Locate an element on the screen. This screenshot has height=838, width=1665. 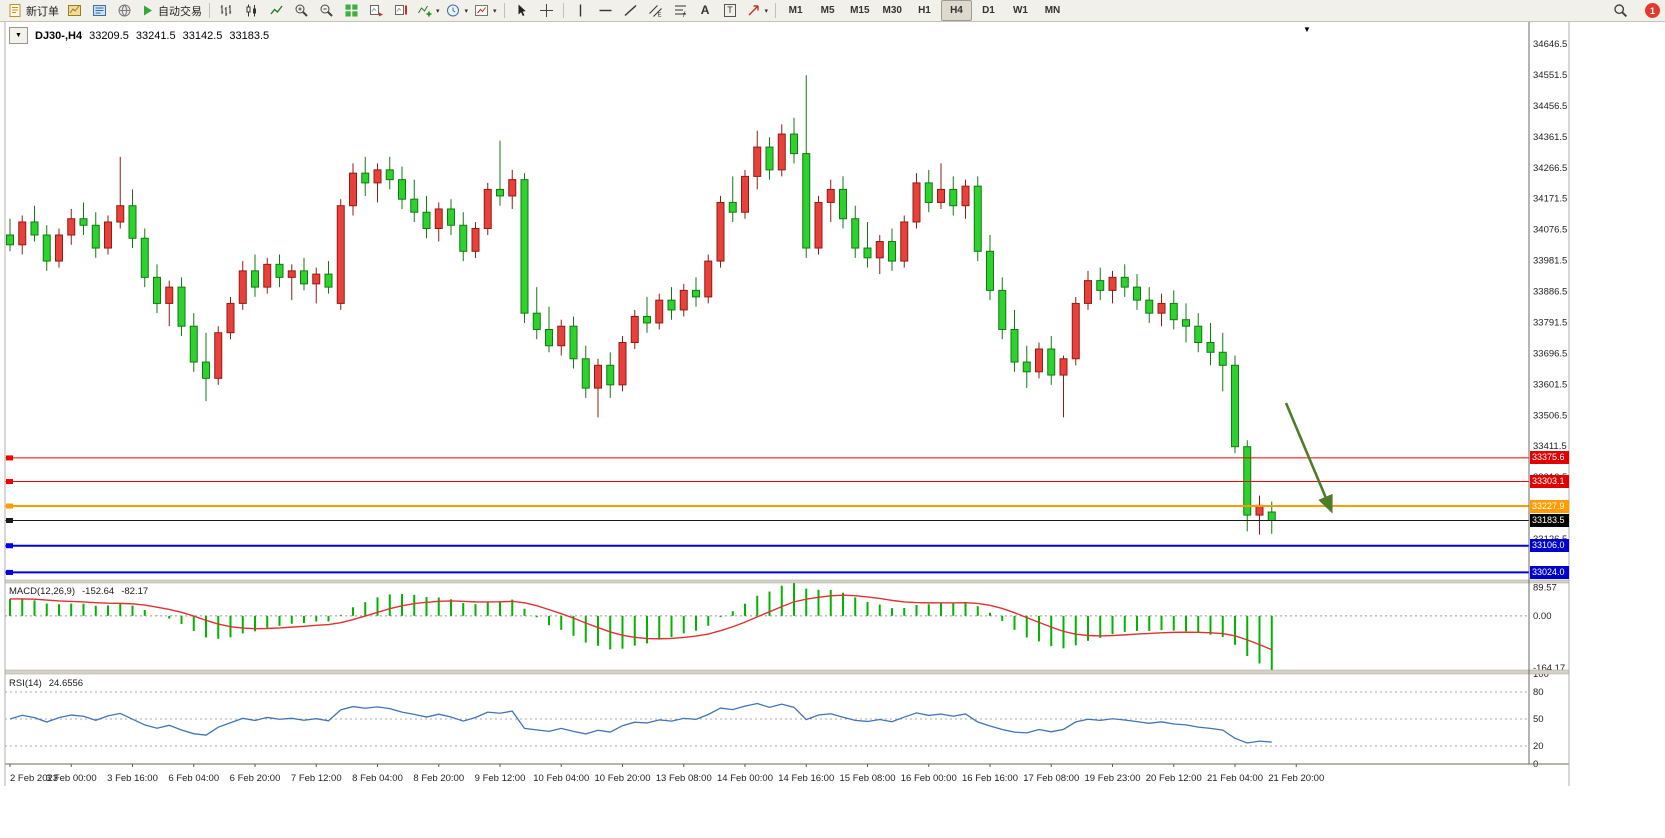
trendline-icon is located at coordinates (630, 10).